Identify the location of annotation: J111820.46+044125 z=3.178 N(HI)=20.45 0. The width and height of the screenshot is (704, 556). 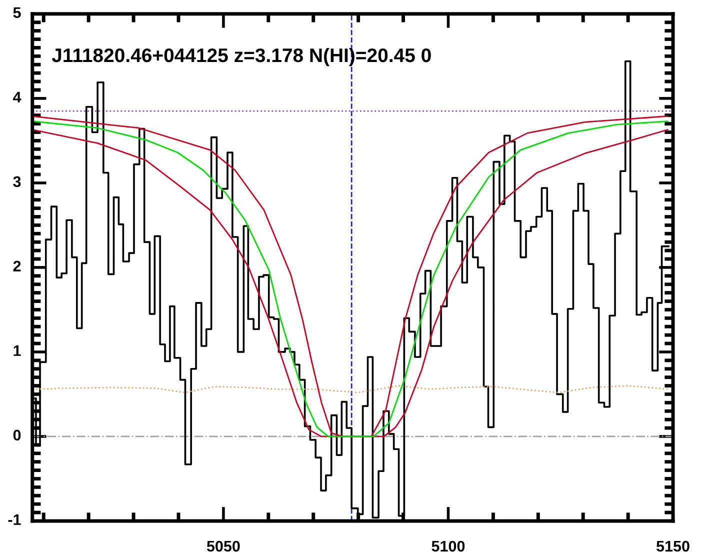
(241, 57).